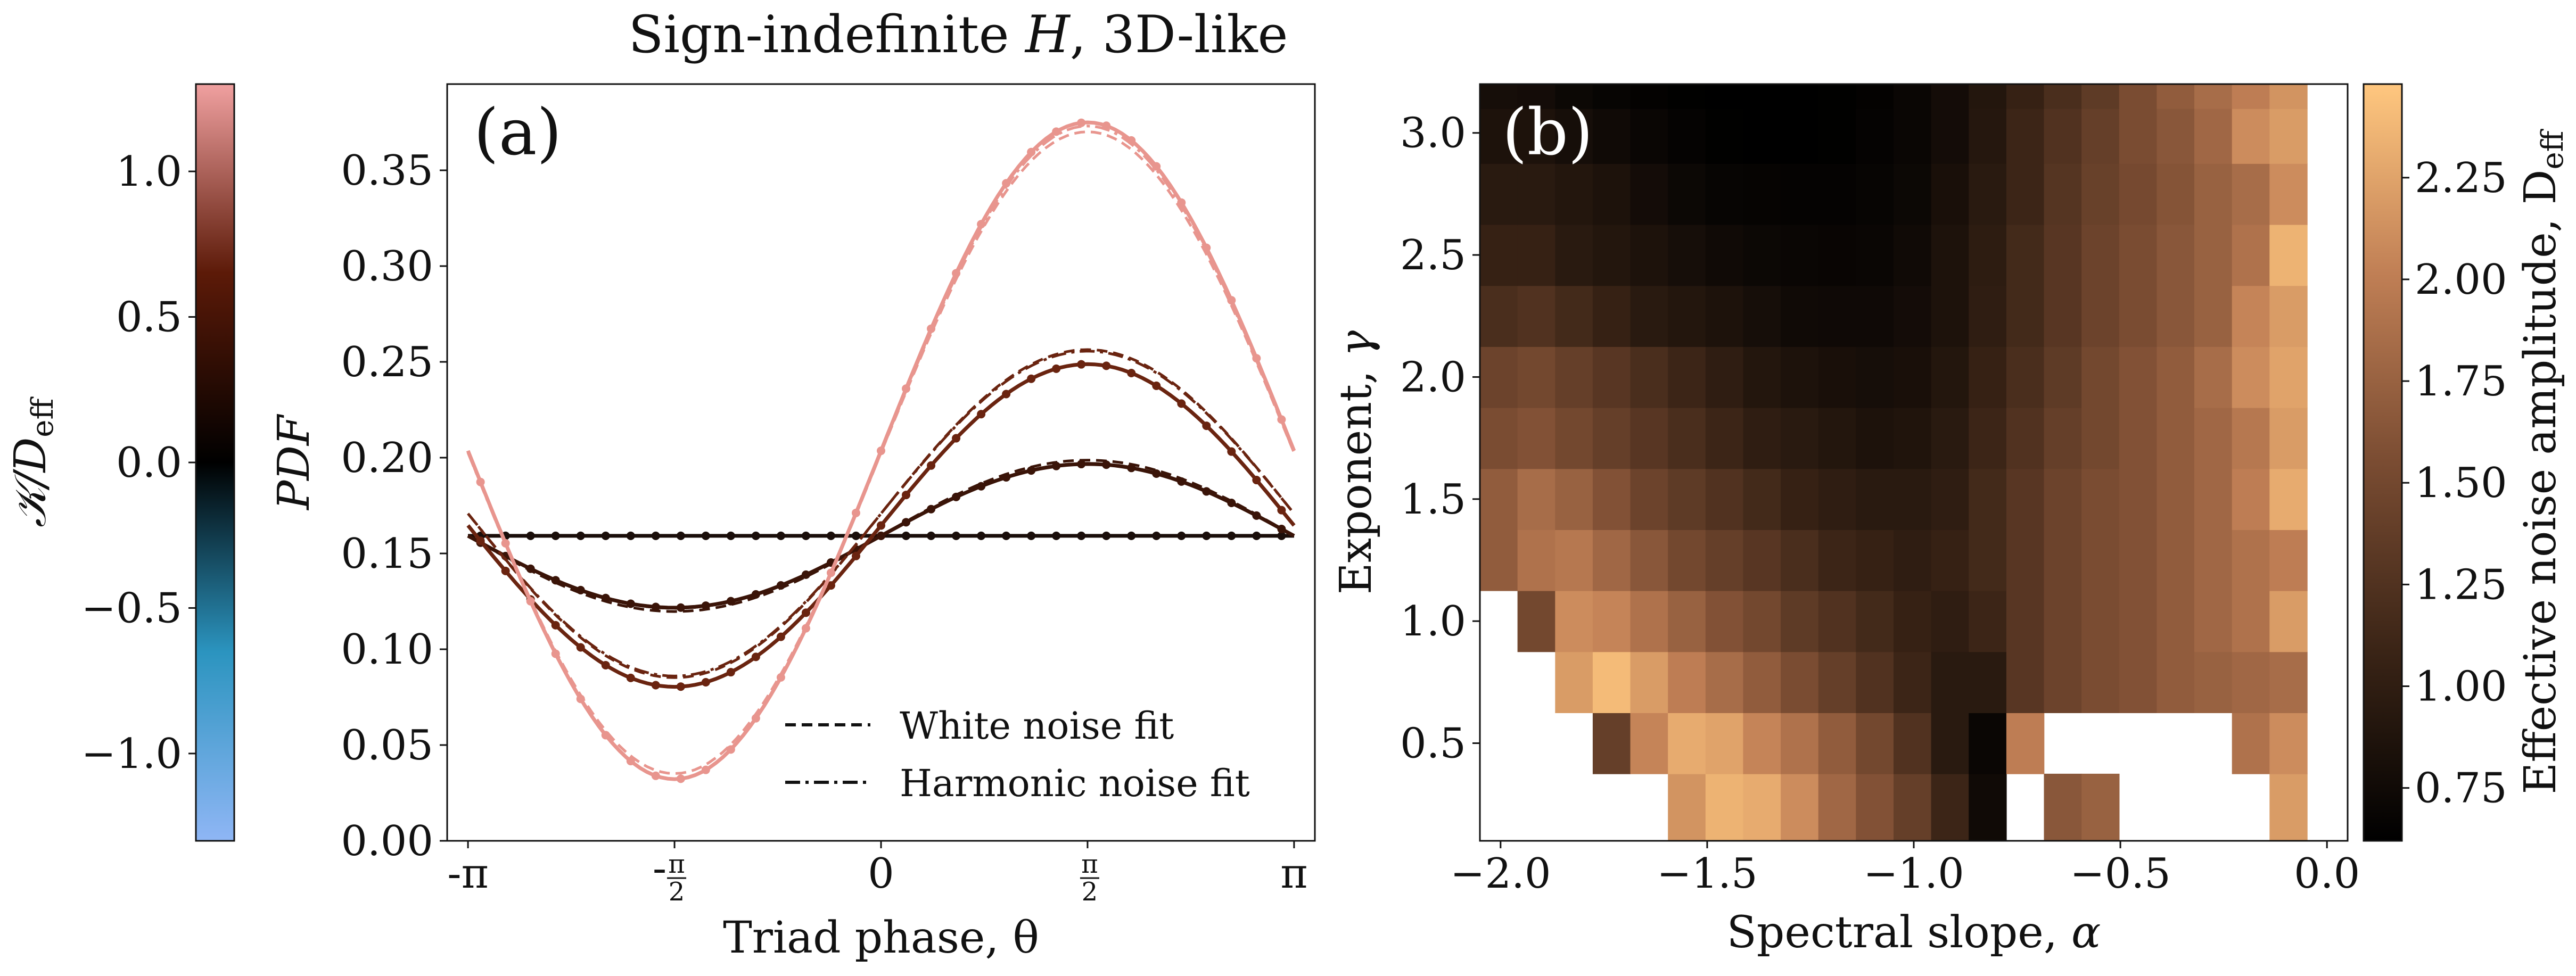 This screenshot has width=2576, height=976. I want to click on a-xtick-label: 0, so click(881, 874).